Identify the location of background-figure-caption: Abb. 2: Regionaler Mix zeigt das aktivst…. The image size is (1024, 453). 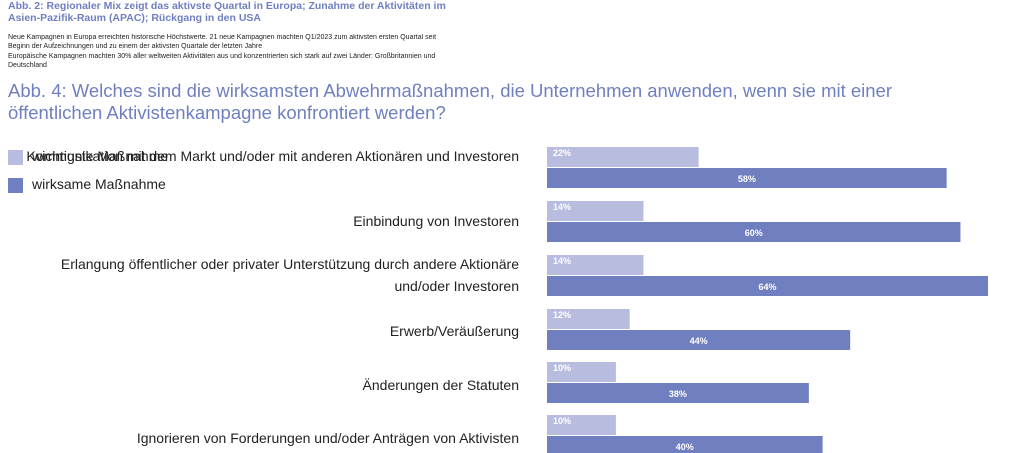
(227, 12).